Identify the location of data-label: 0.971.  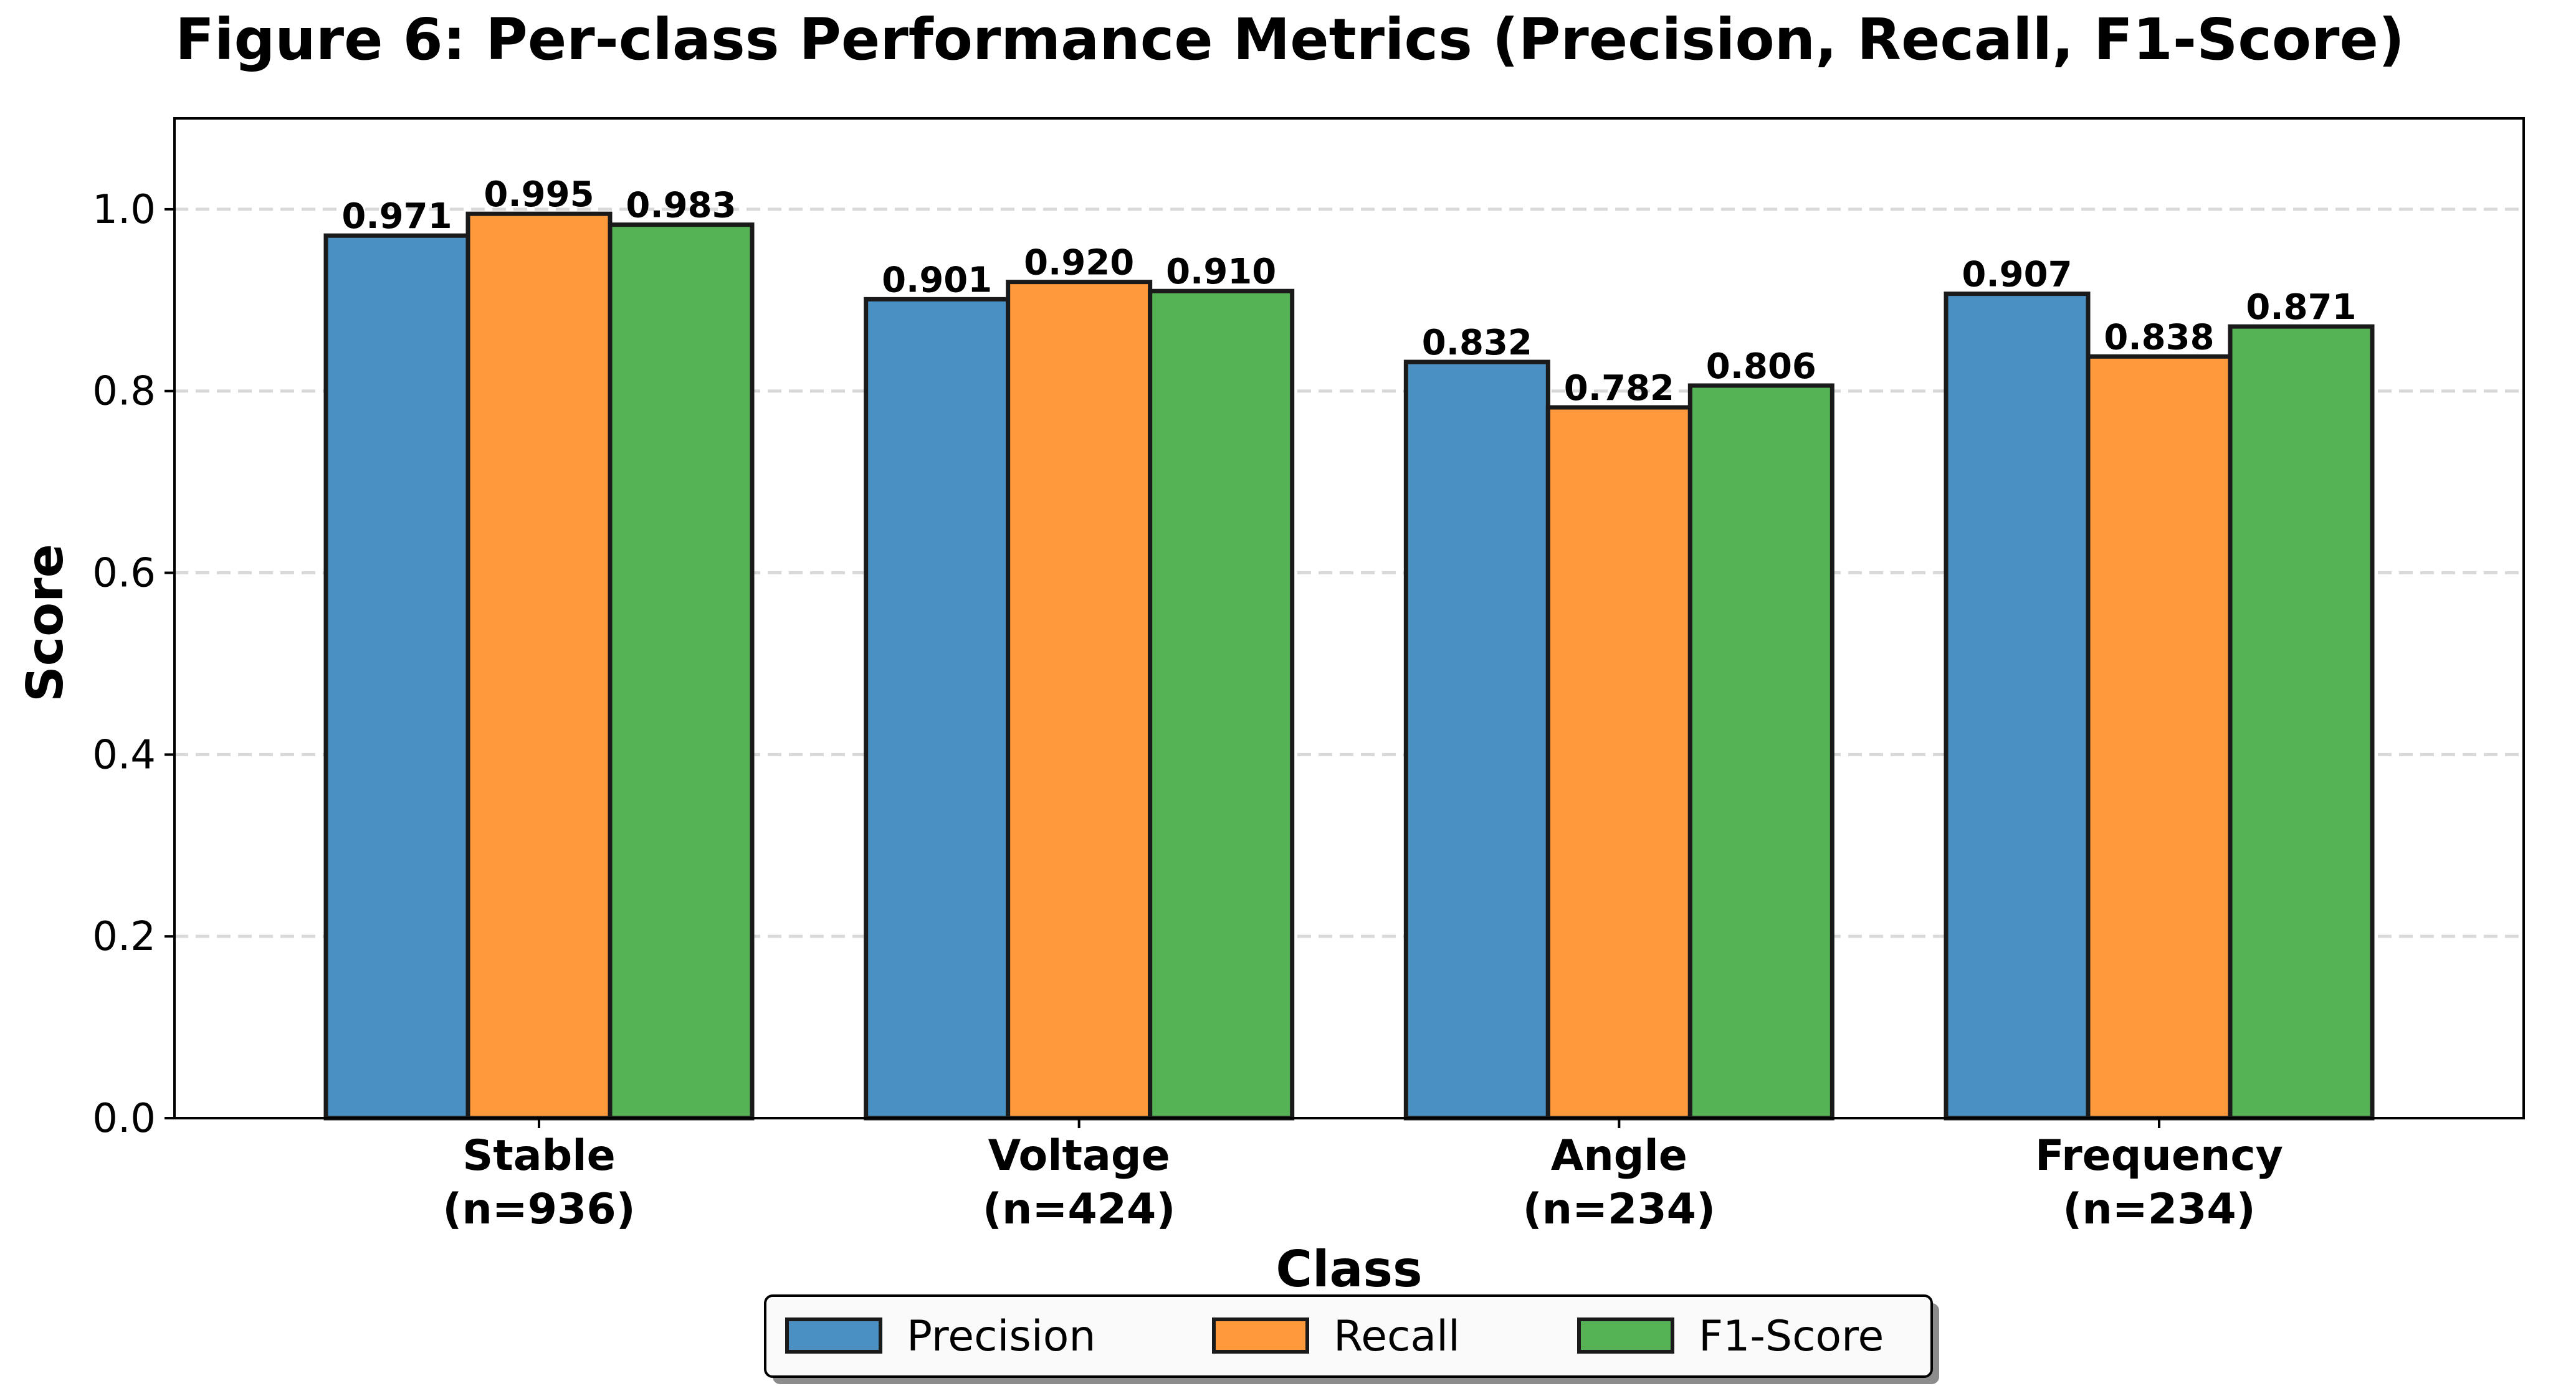
(396, 217).